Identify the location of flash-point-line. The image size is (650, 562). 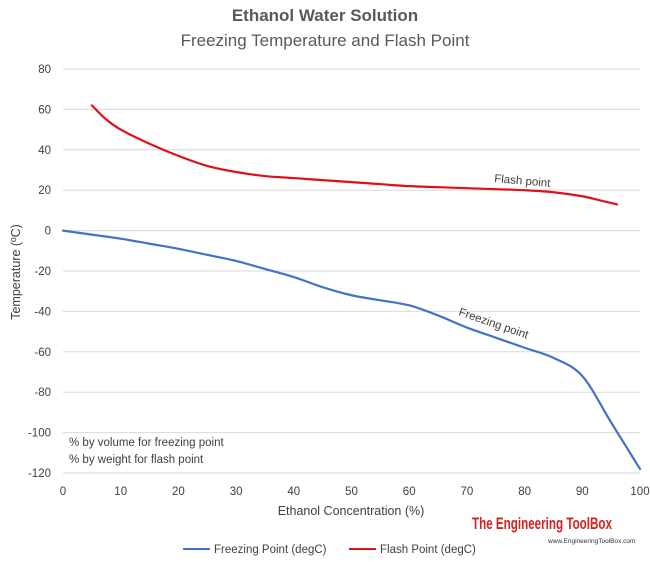
(354, 155).